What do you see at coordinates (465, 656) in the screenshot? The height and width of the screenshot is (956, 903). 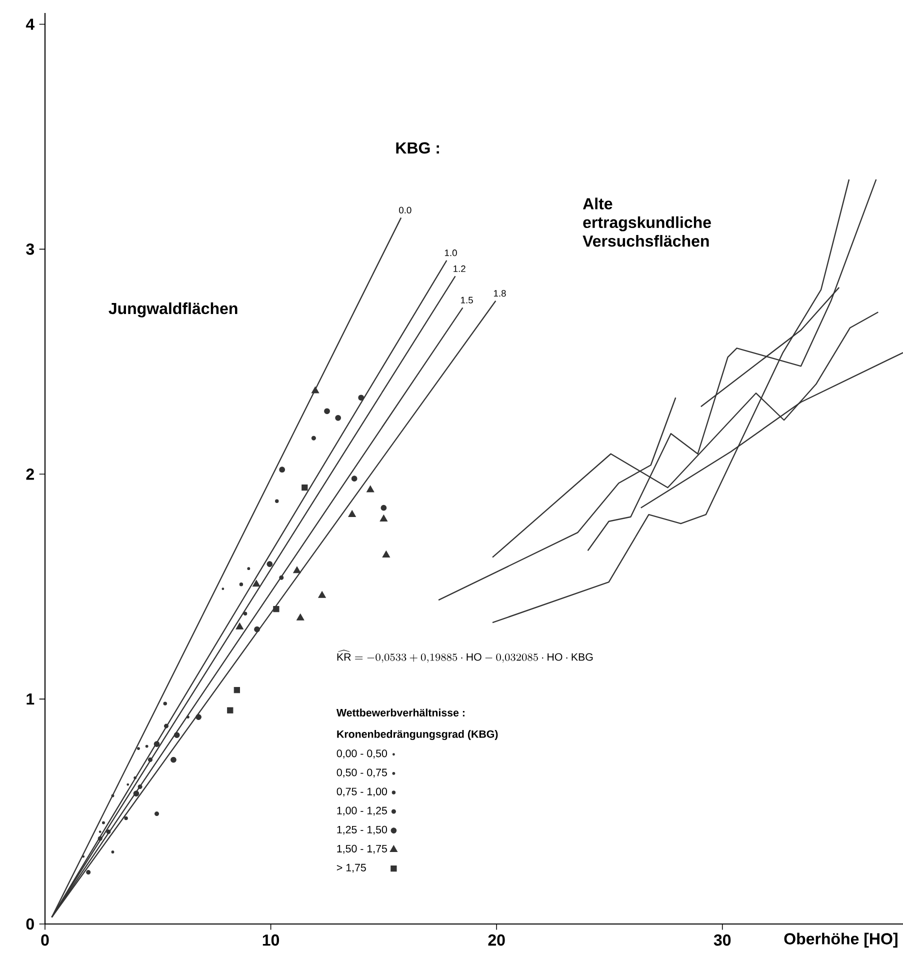 I see `annotation: $\widehat{\mathrm{KR}} = -0{,}0533 + 0{,}19885 \cdot \mathrm{HO} - 0{,}032085 \cdot \mathrm{HO} \cdot \mathrm{KBG}$` at bounding box center [465, 656].